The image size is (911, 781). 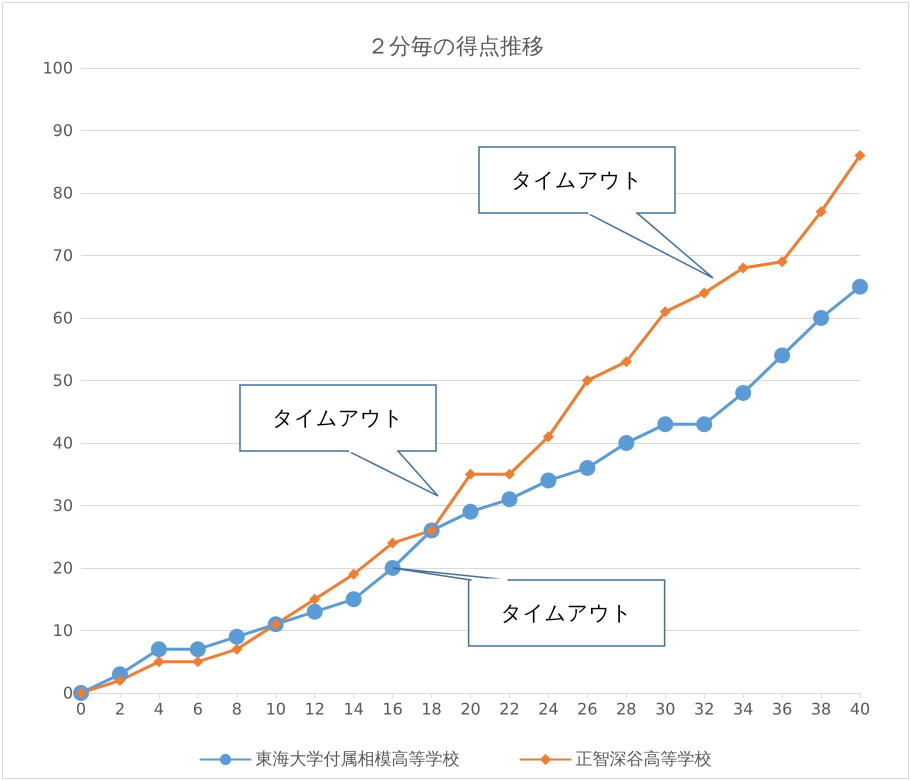 What do you see at coordinates (431, 709) in the screenshot?
I see `x-tick-label: 18` at bounding box center [431, 709].